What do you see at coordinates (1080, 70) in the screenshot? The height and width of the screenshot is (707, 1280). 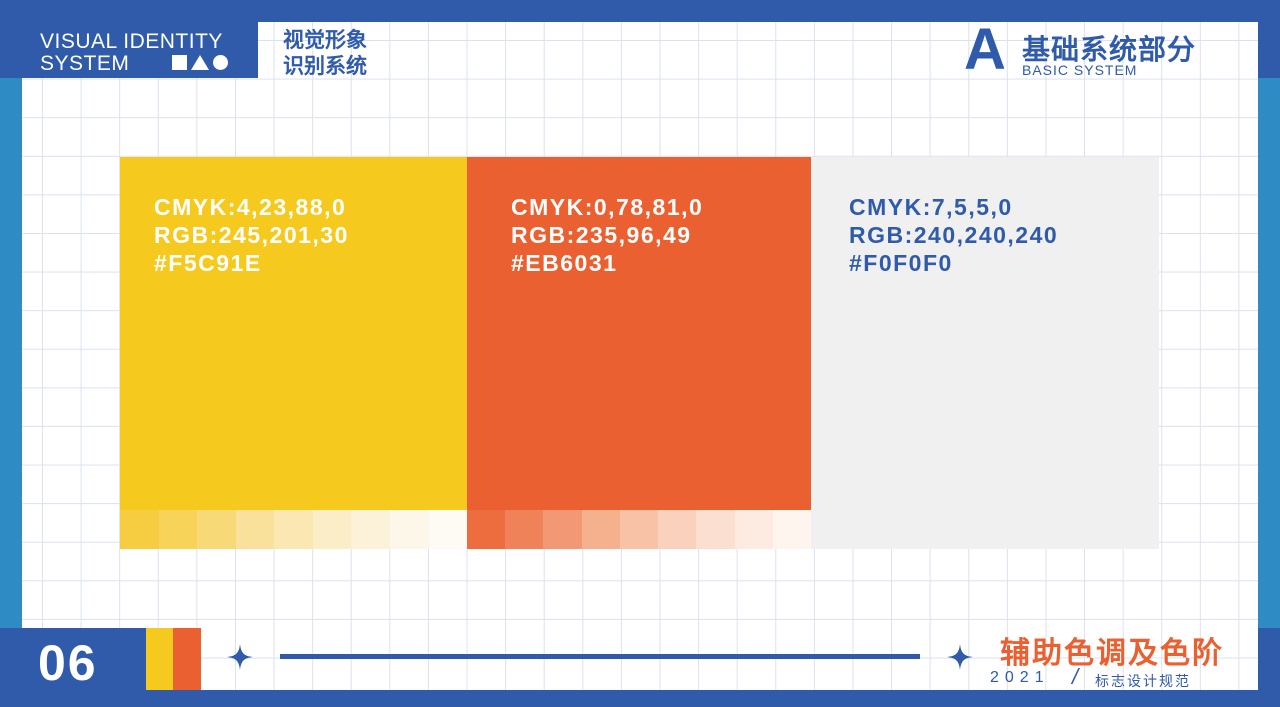 I see `section-subtitle: BASIC SYSTEM` at bounding box center [1080, 70].